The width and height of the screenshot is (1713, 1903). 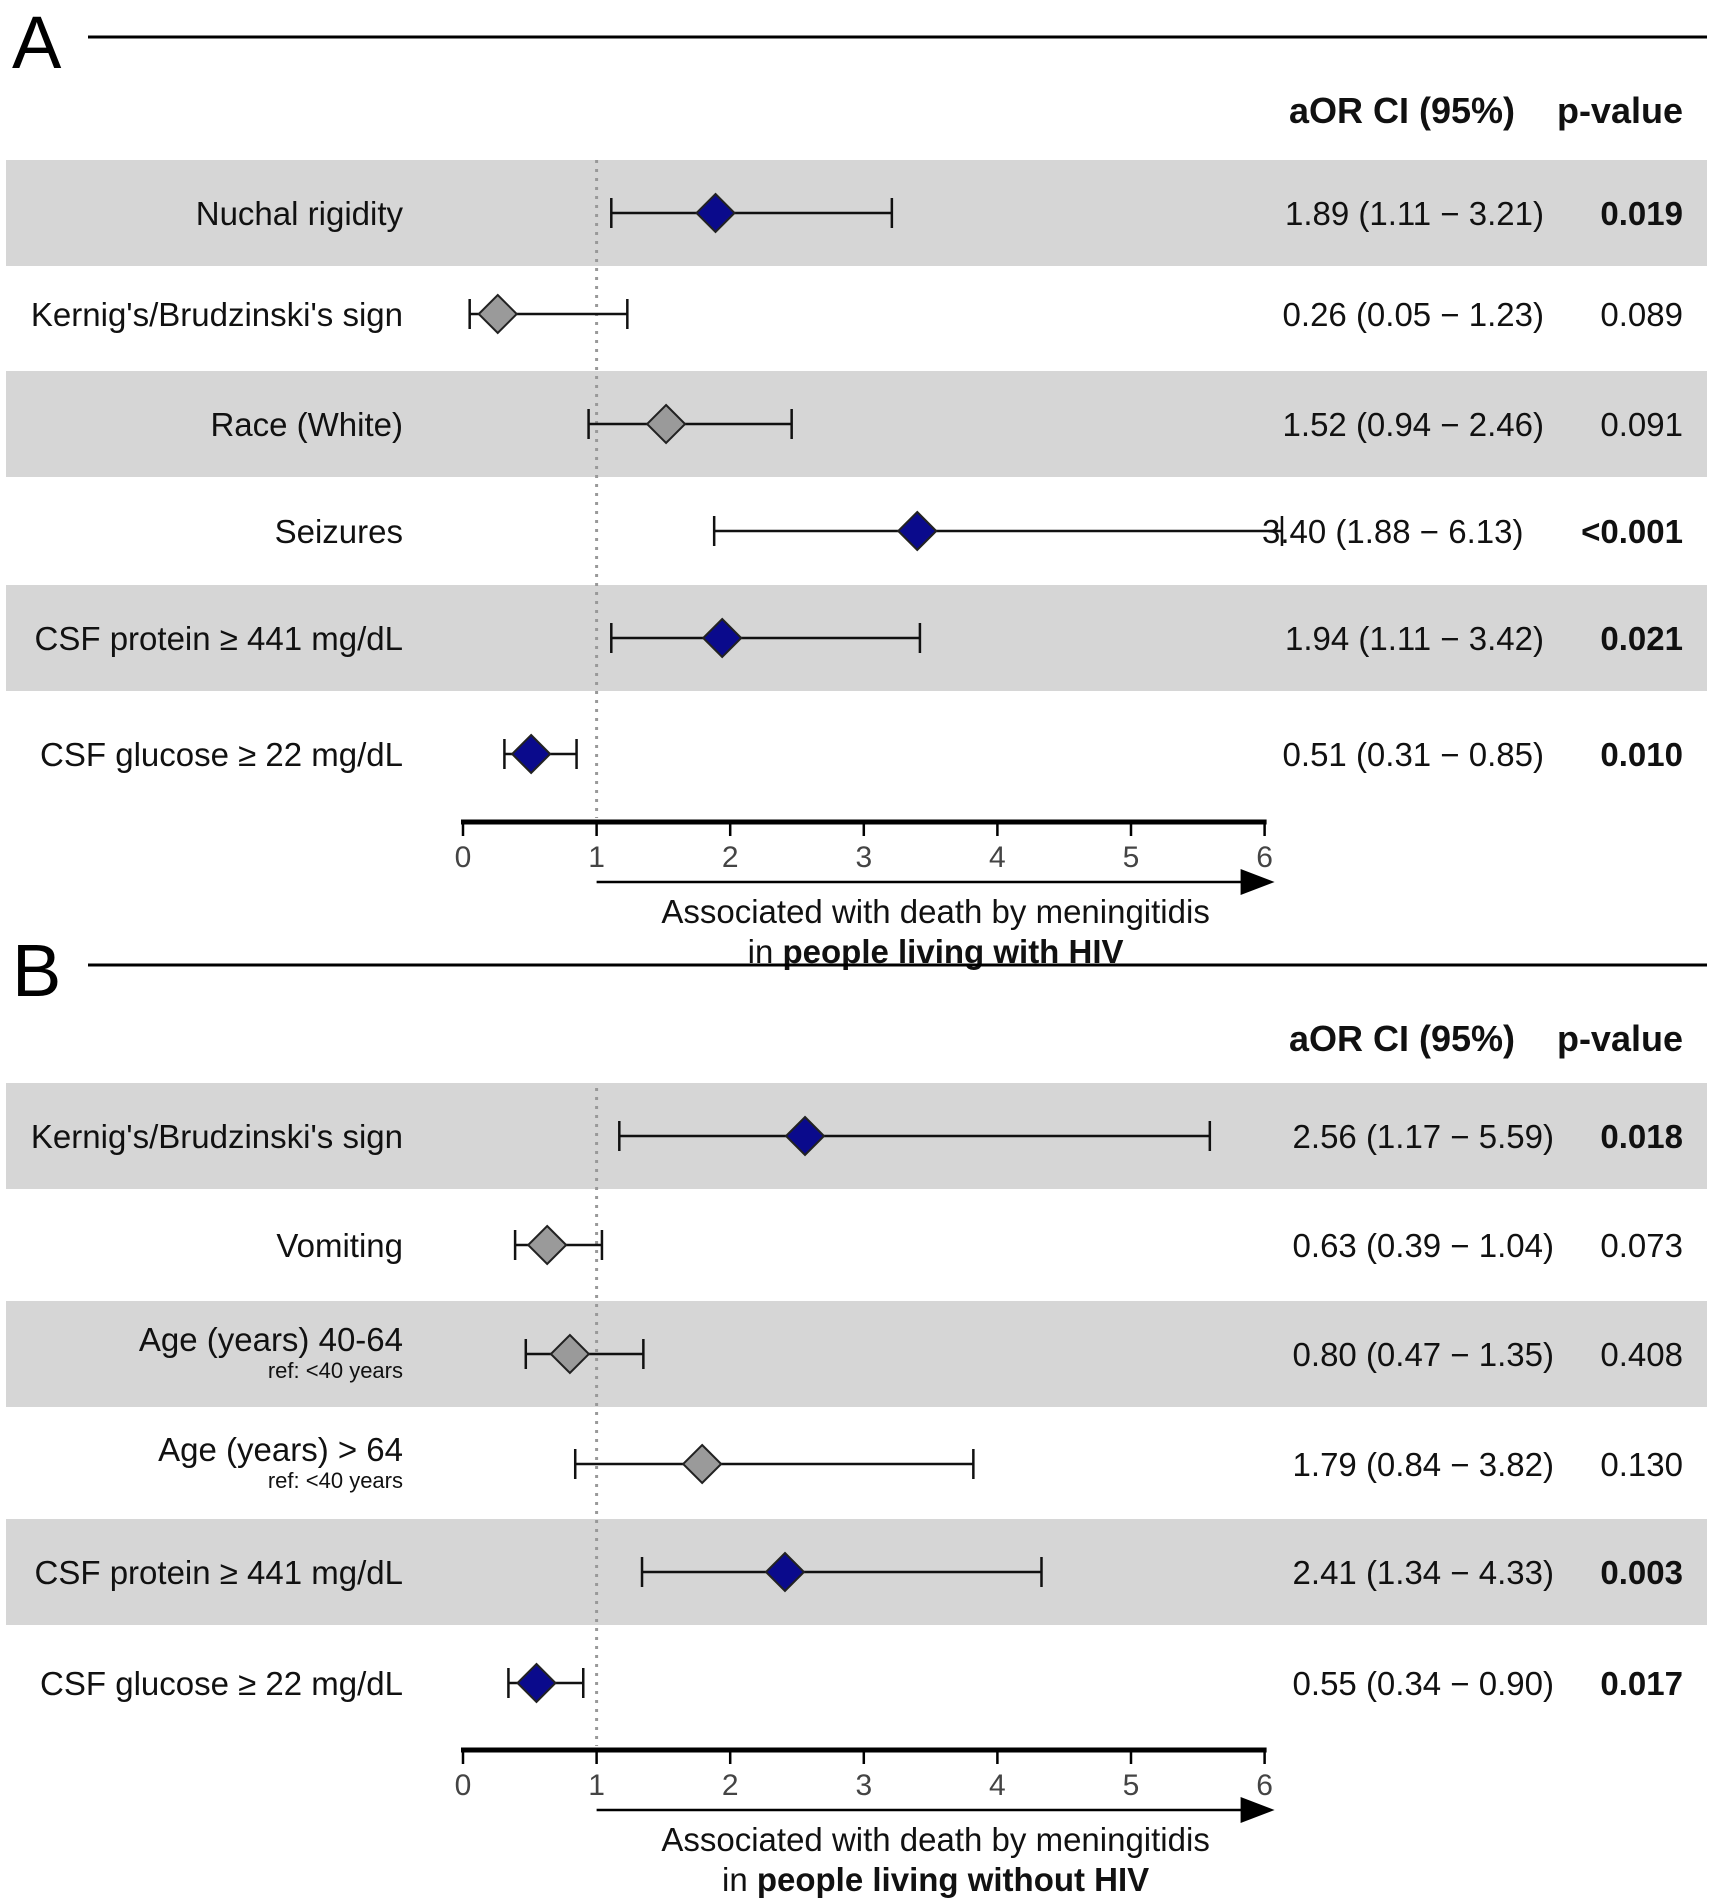 What do you see at coordinates (1641, 1683) in the screenshot?
I see `p-value: 0.017` at bounding box center [1641, 1683].